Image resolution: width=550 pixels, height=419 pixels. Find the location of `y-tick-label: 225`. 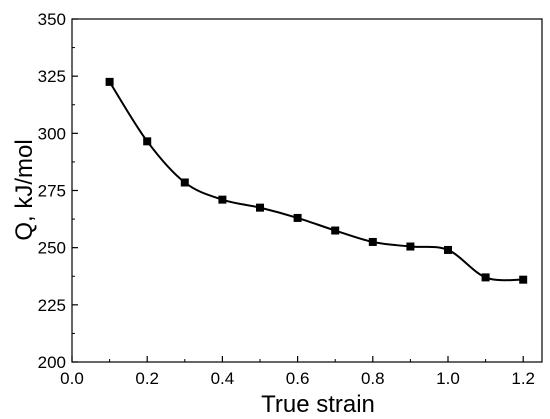

y-tick-label: 225 is located at coordinates (52, 305).